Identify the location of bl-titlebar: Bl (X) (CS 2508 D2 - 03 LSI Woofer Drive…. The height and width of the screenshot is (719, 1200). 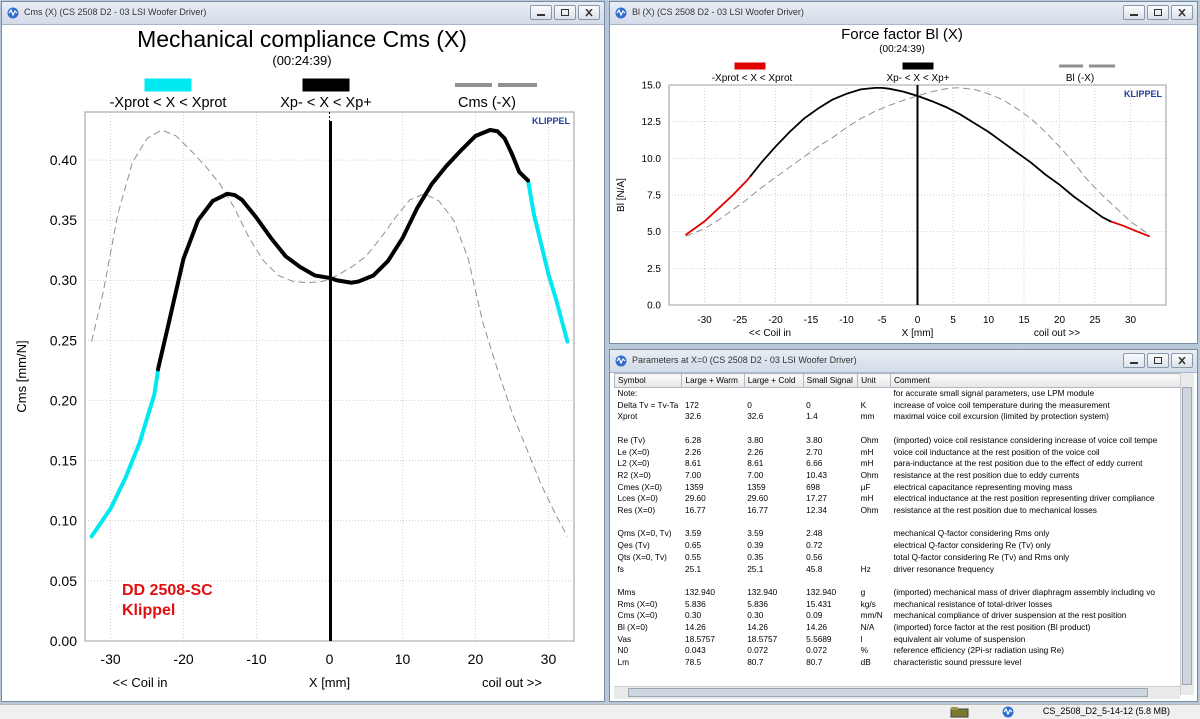
(903, 13).